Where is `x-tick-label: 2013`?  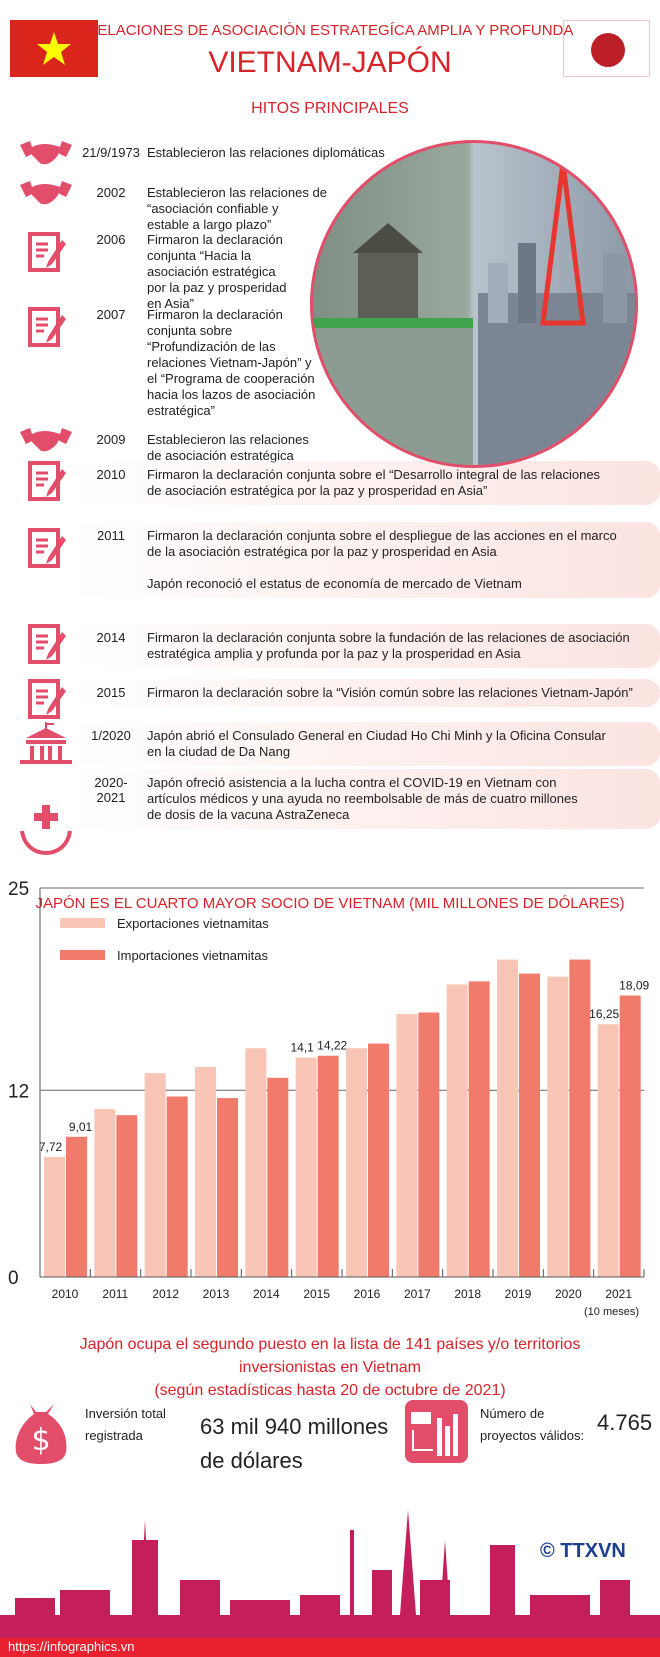 x-tick-label: 2013 is located at coordinates (216, 1294).